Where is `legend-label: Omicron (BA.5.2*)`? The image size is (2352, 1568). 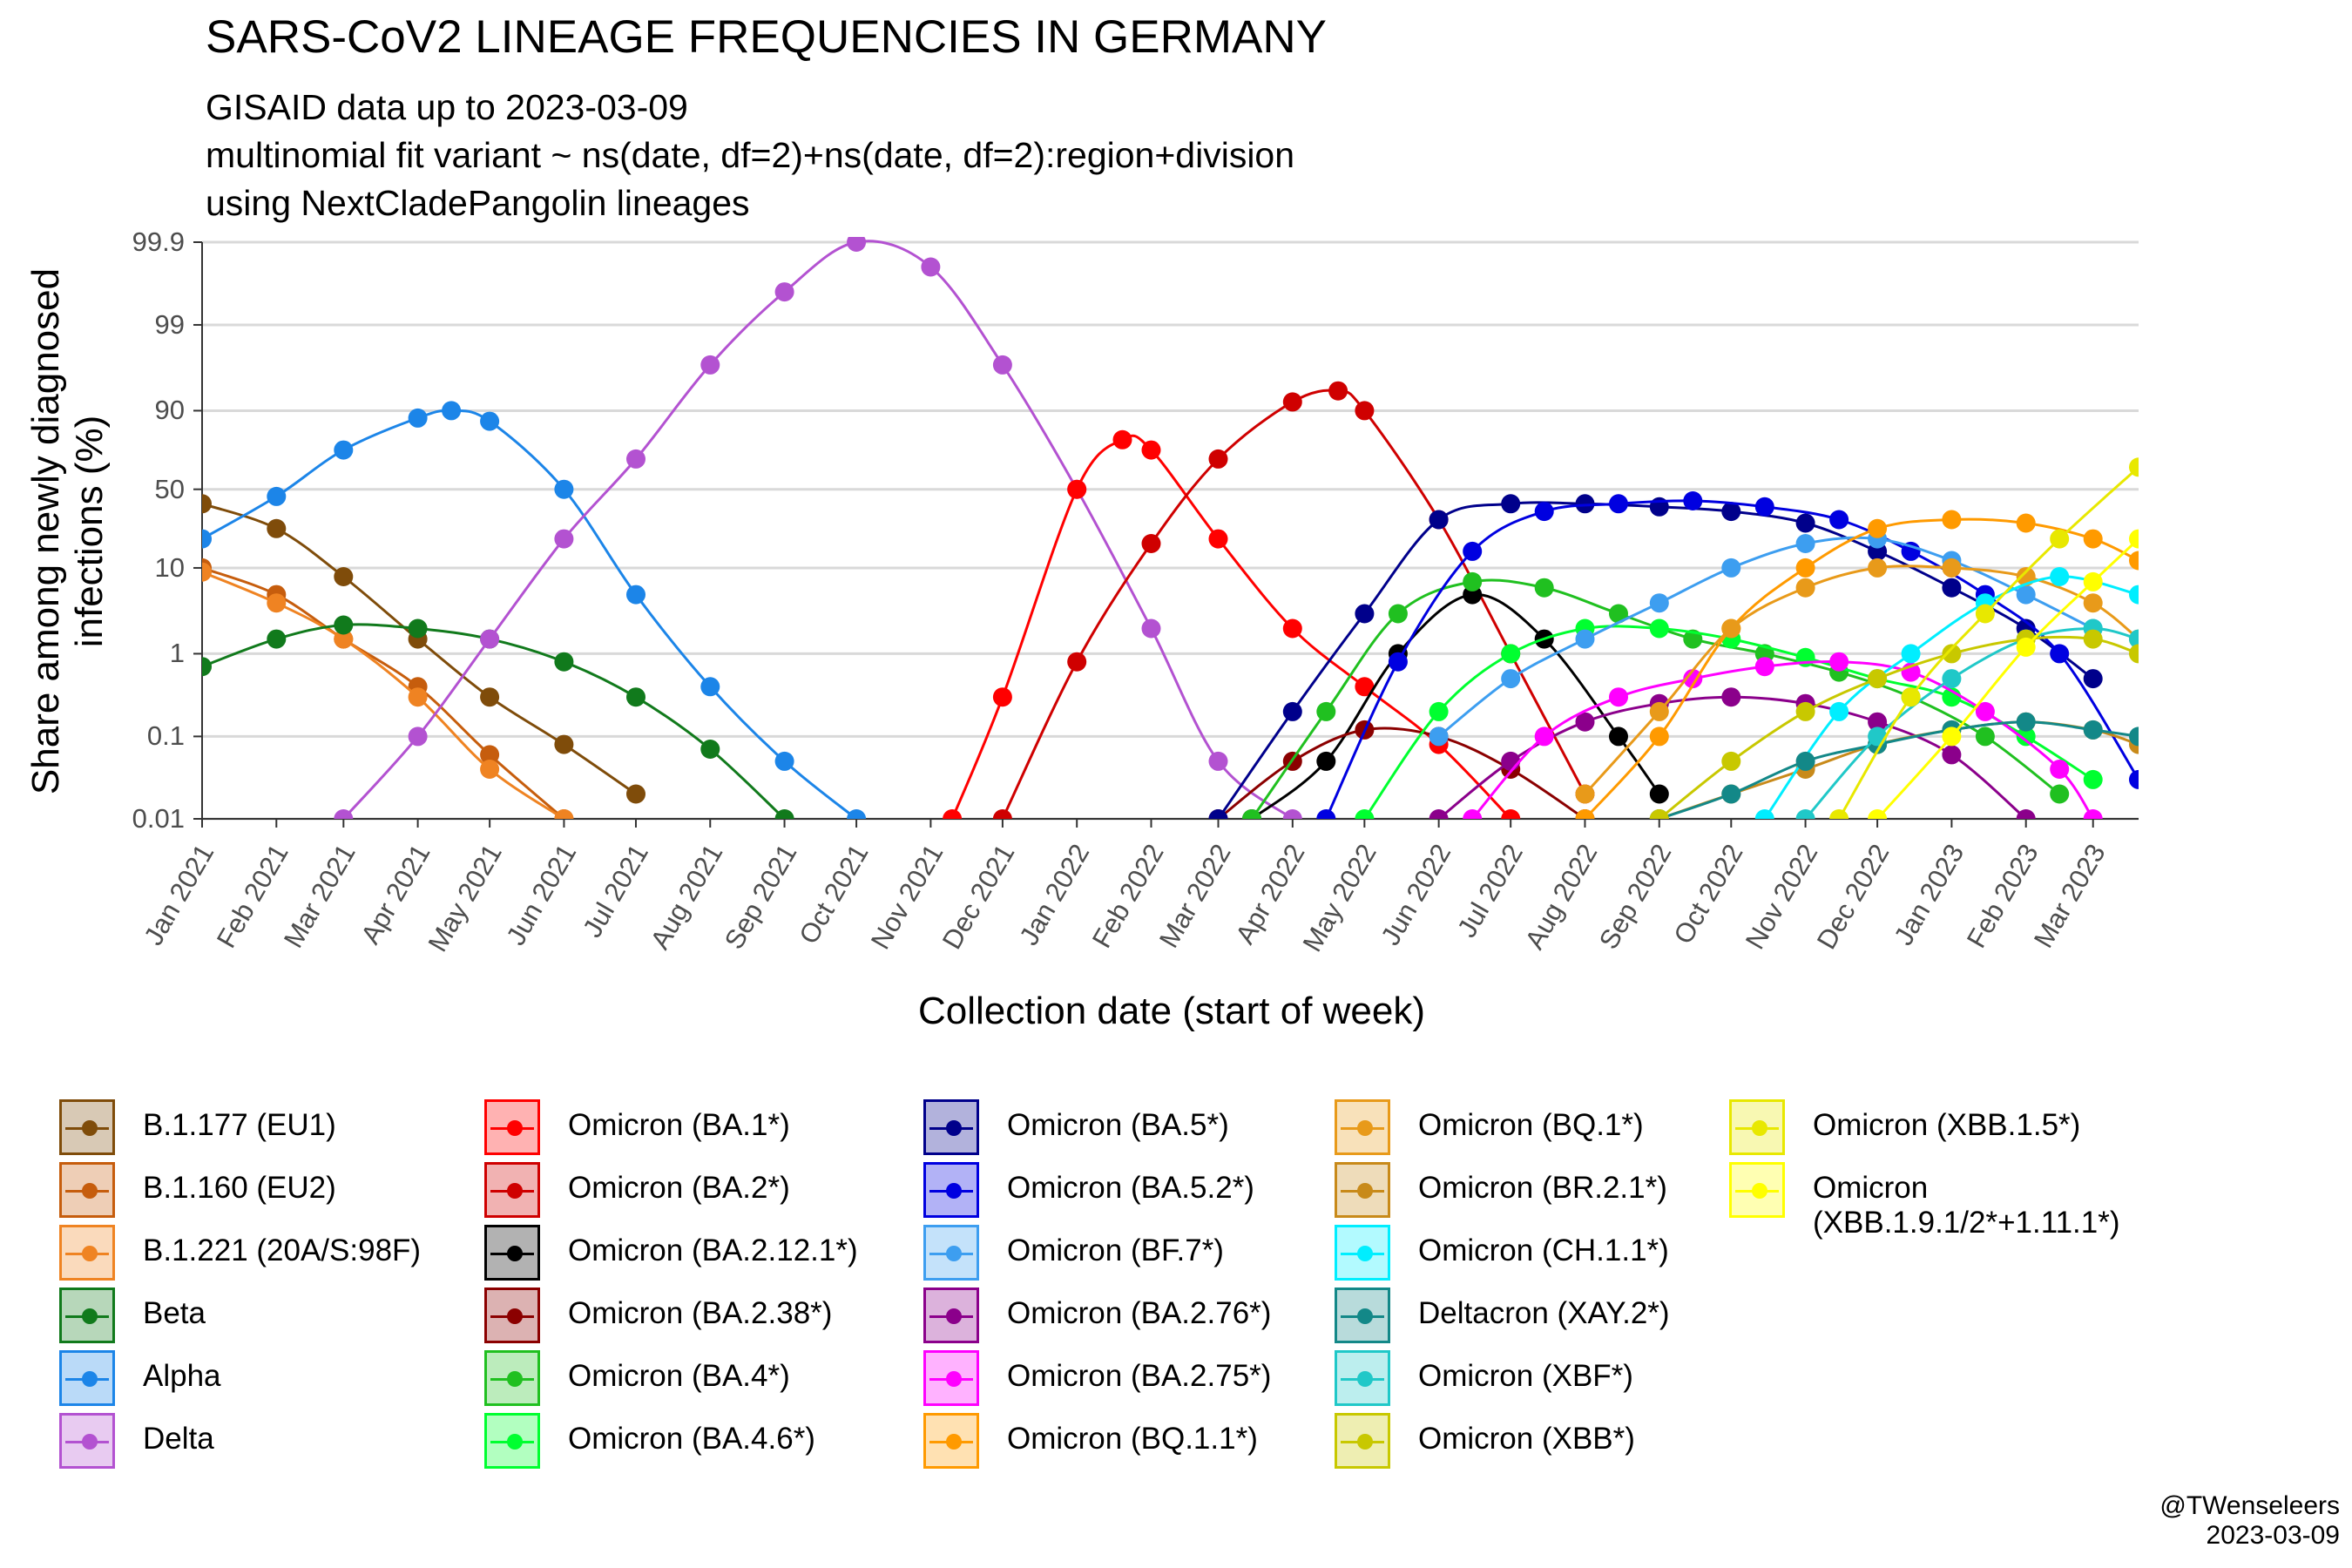 legend-label: Omicron (BA.5.2*) is located at coordinates (1130, 1188).